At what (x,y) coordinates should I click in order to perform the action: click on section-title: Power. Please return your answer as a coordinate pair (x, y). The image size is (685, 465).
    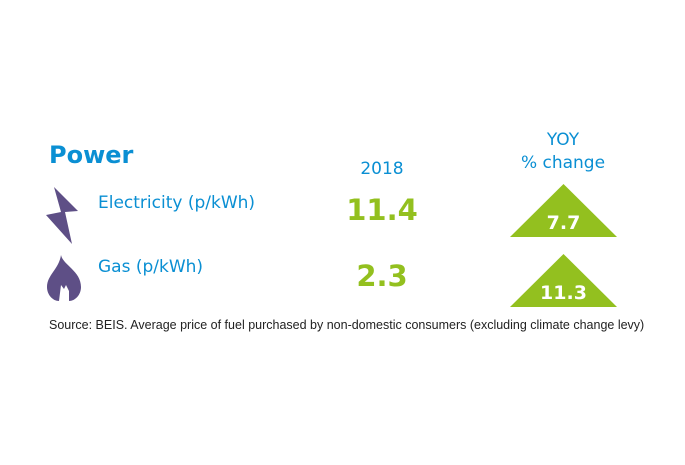
    Looking at the image, I should click on (91, 155).